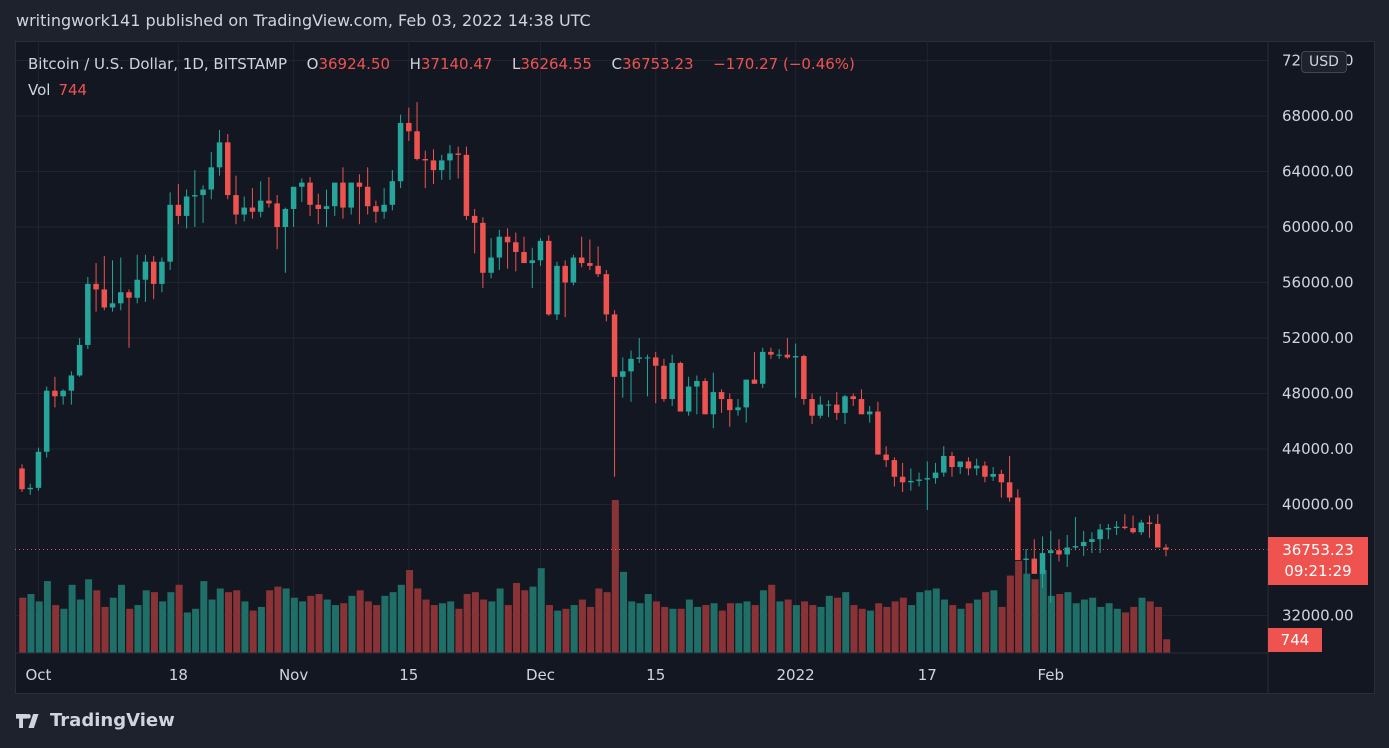  What do you see at coordinates (158, 64) in the screenshot?
I see `symbol-name: Bitcoin / U.S. Dollar, 1D, BITSTAMP` at bounding box center [158, 64].